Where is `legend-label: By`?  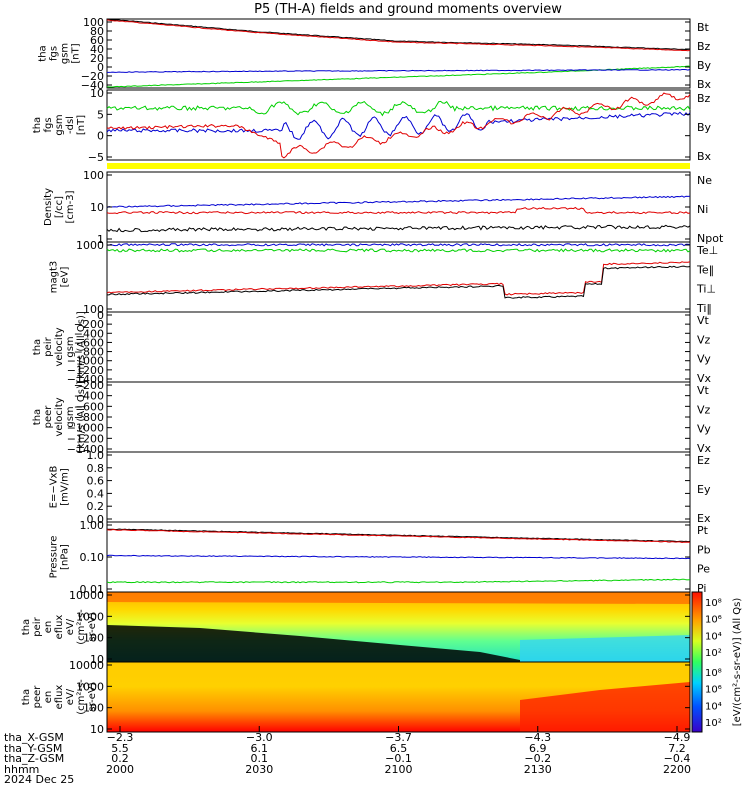
legend-label: By is located at coordinates (704, 65).